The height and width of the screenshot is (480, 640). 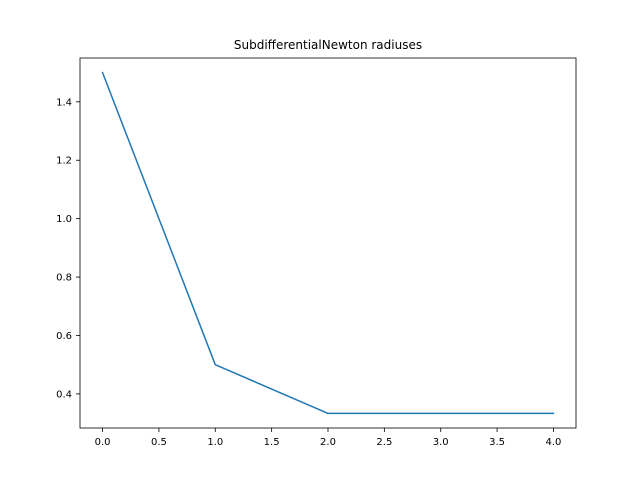 What do you see at coordinates (64, 219) in the screenshot?
I see `y-tick-label: 1.0` at bounding box center [64, 219].